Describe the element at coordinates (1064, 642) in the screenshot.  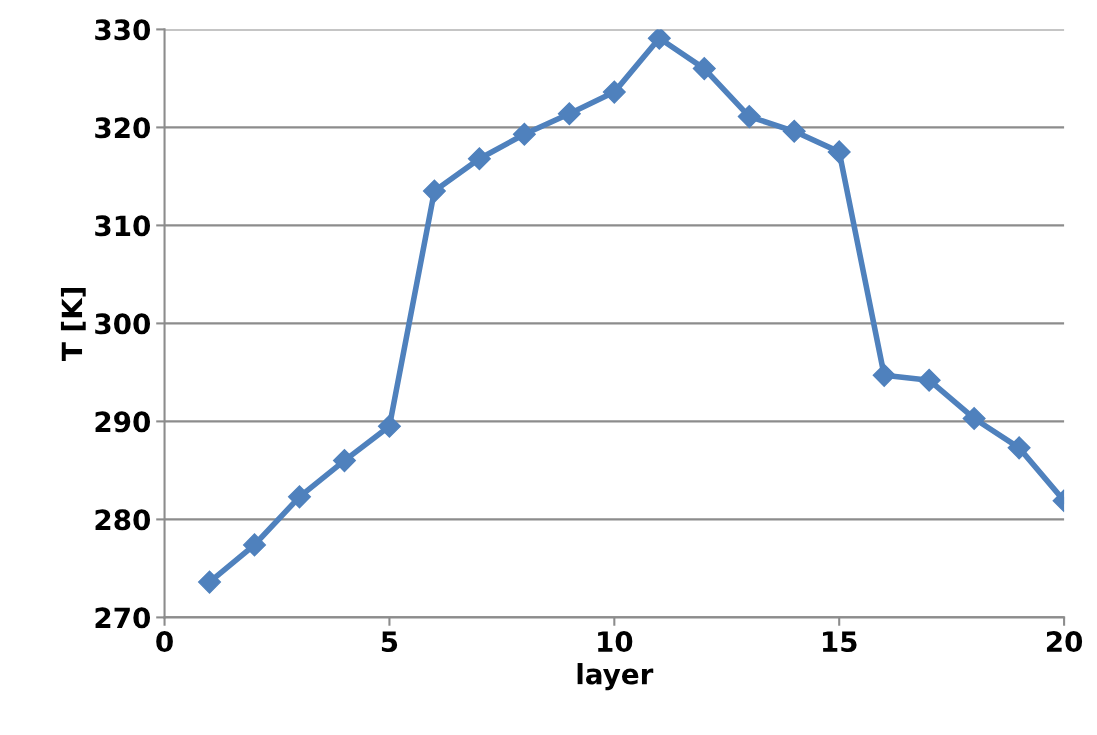
I see `x-tick-label: 20` at that location.